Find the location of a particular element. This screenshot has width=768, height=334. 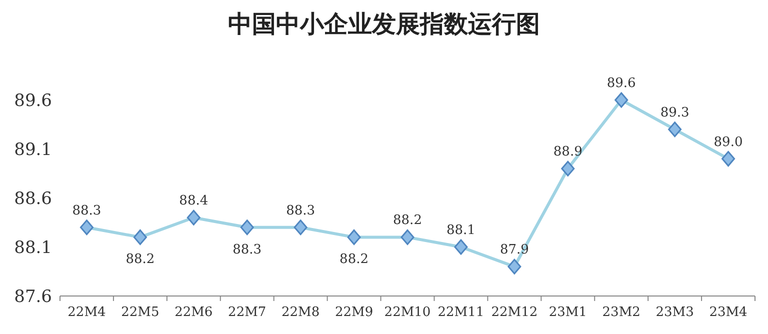

y-tick-label: 89.6 is located at coordinates (33, 101).